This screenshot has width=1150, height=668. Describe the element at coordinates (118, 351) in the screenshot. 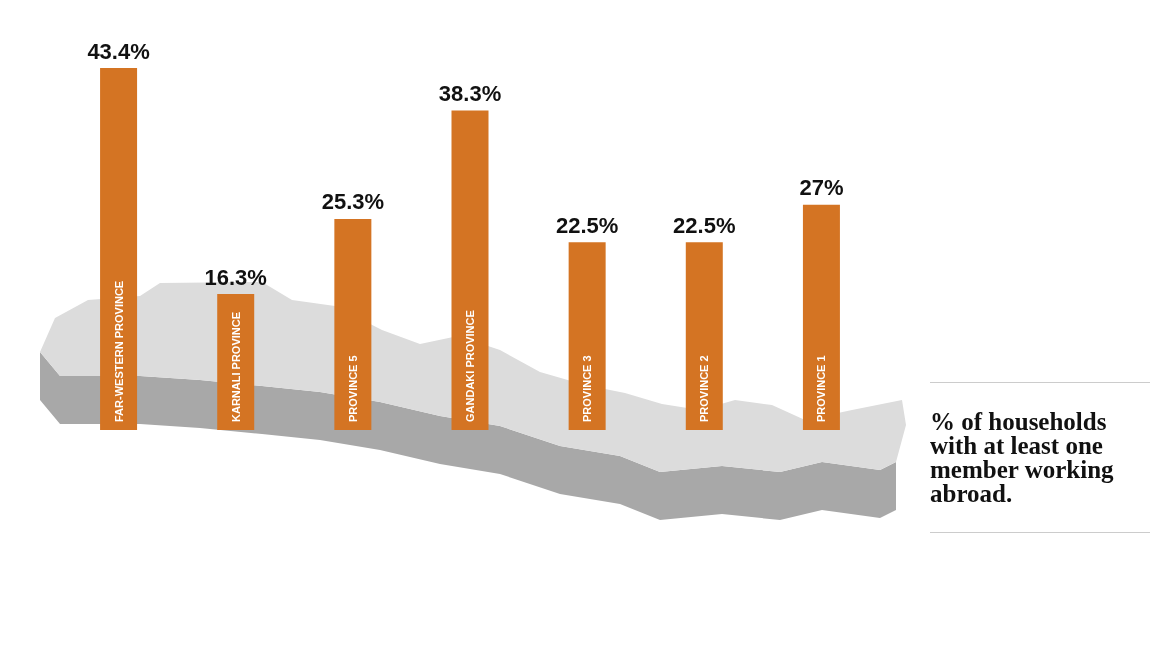

I see `x-tick-label: FAR-WESTERN PROVINCE` at that location.